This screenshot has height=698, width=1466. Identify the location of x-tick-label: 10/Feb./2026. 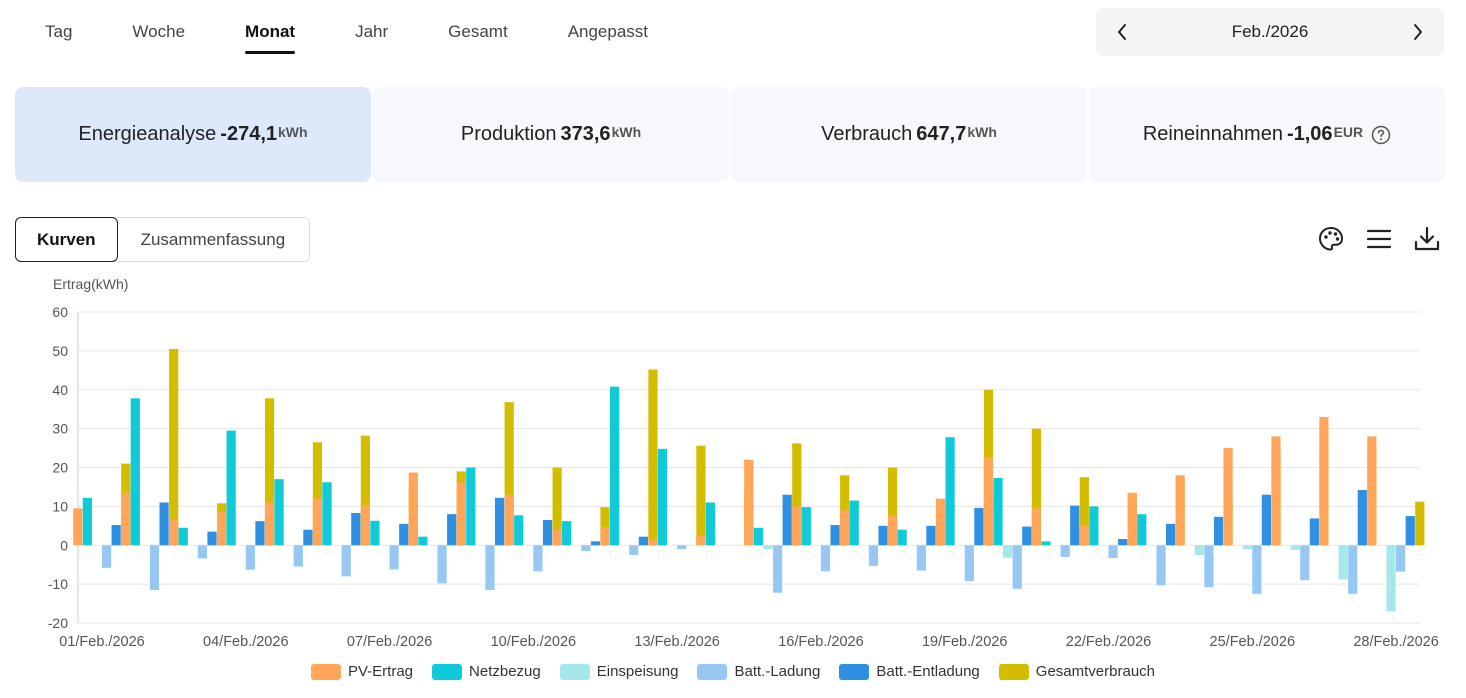
(533, 642).